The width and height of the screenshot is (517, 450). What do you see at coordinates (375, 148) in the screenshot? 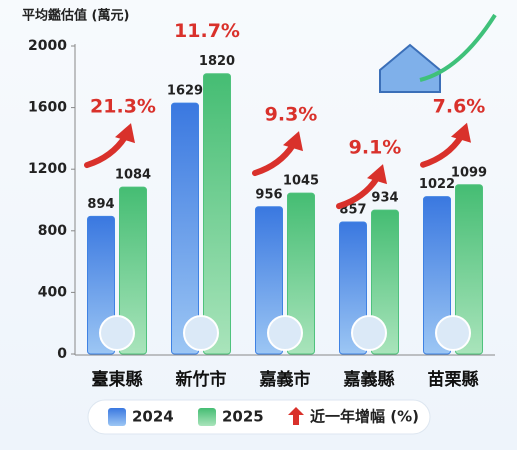
I see `growth-label: 9.1%` at bounding box center [375, 148].